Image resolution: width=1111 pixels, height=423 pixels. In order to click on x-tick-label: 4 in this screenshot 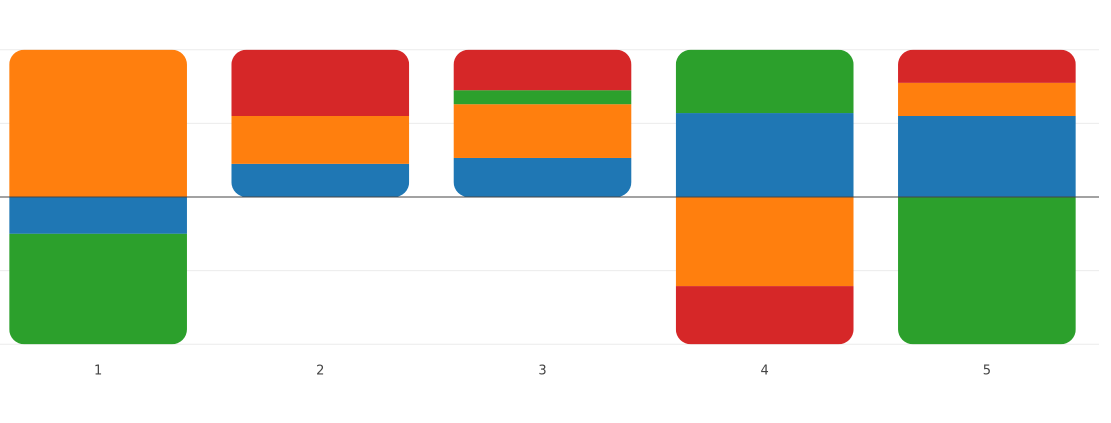, I will do `click(765, 371)`.